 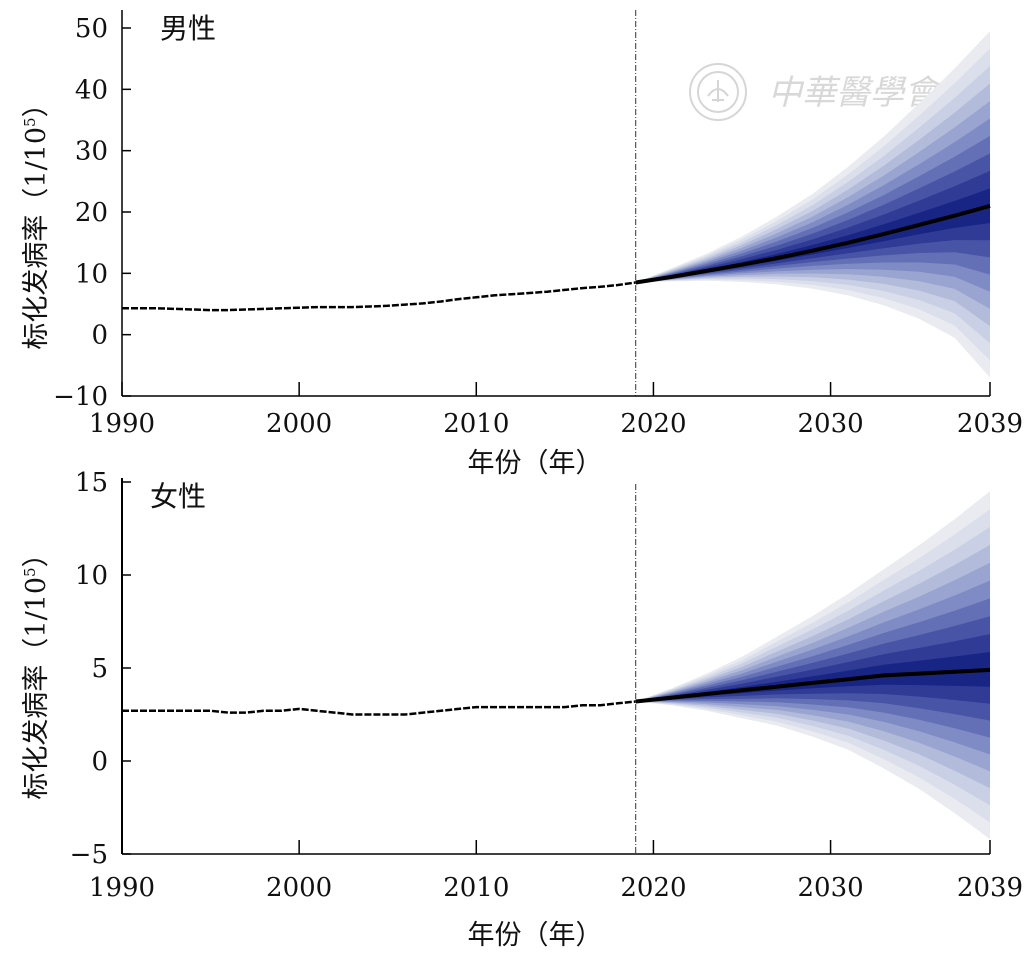 I want to click on y-ticks-male: 50 40 30 20 10 0 −10, so click(x=92, y=213).